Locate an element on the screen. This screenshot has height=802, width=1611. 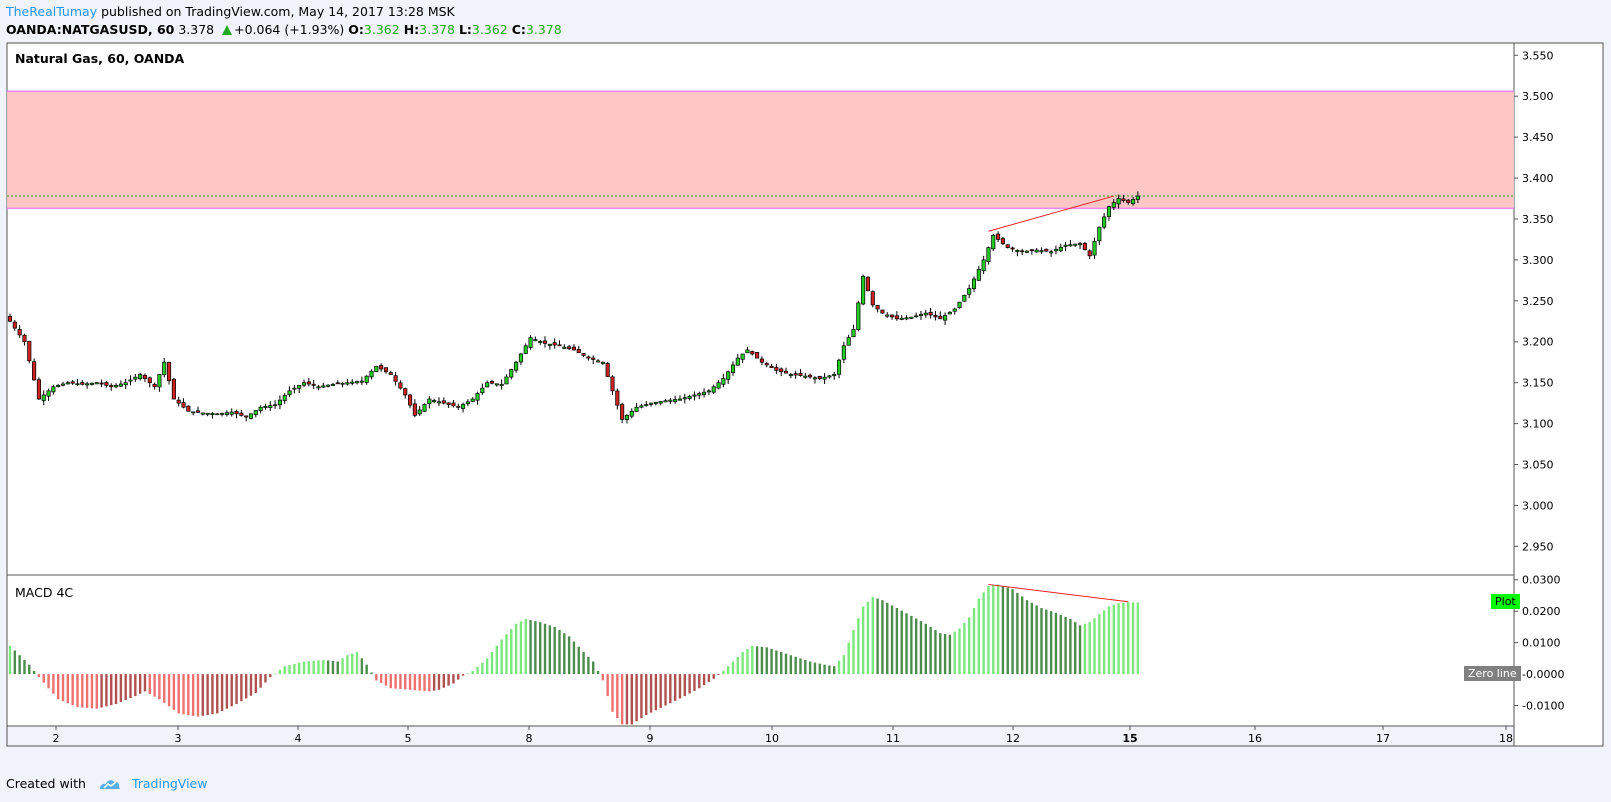
tradingview-logo-icon is located at coordinates (109, 784).